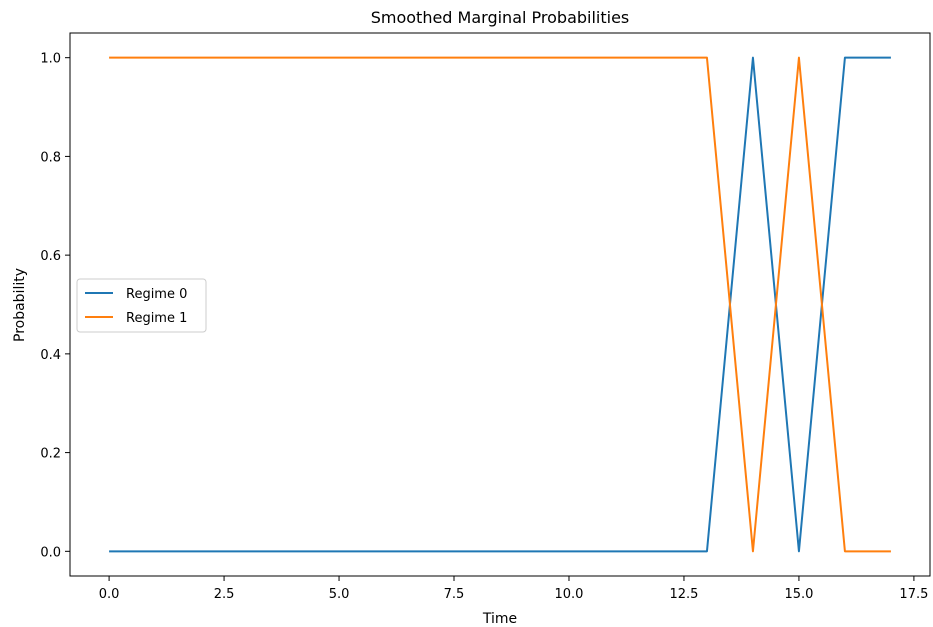 The image size is (933, 627). Describe the element at coordinates (156, 294) in the screenshot. I see `legend-label-regime-0: Regime 0` at that location.